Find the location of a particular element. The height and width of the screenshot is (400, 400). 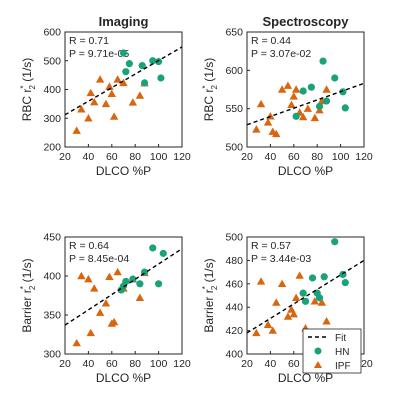

panel-2-y-tick-label: 550 is located at coordinates (234, 109).